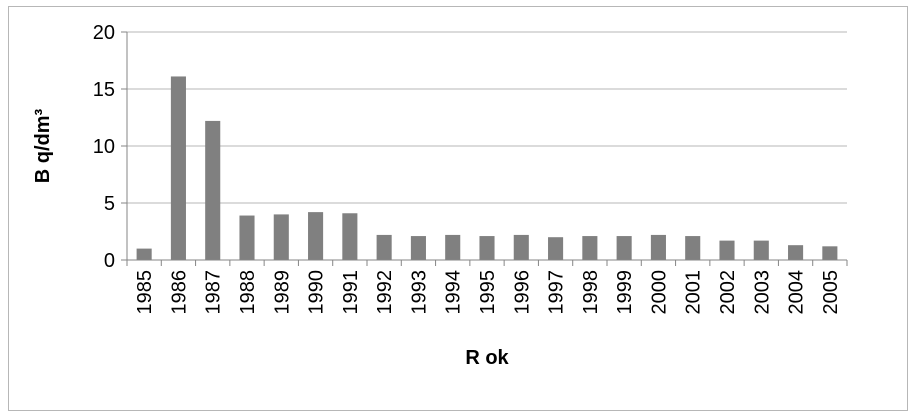 Image resolution: width=912 pixels, height=414 pixels. Describe the element at coordinates (590, 248) in the screenshot. I see `bar-1998` at that location.